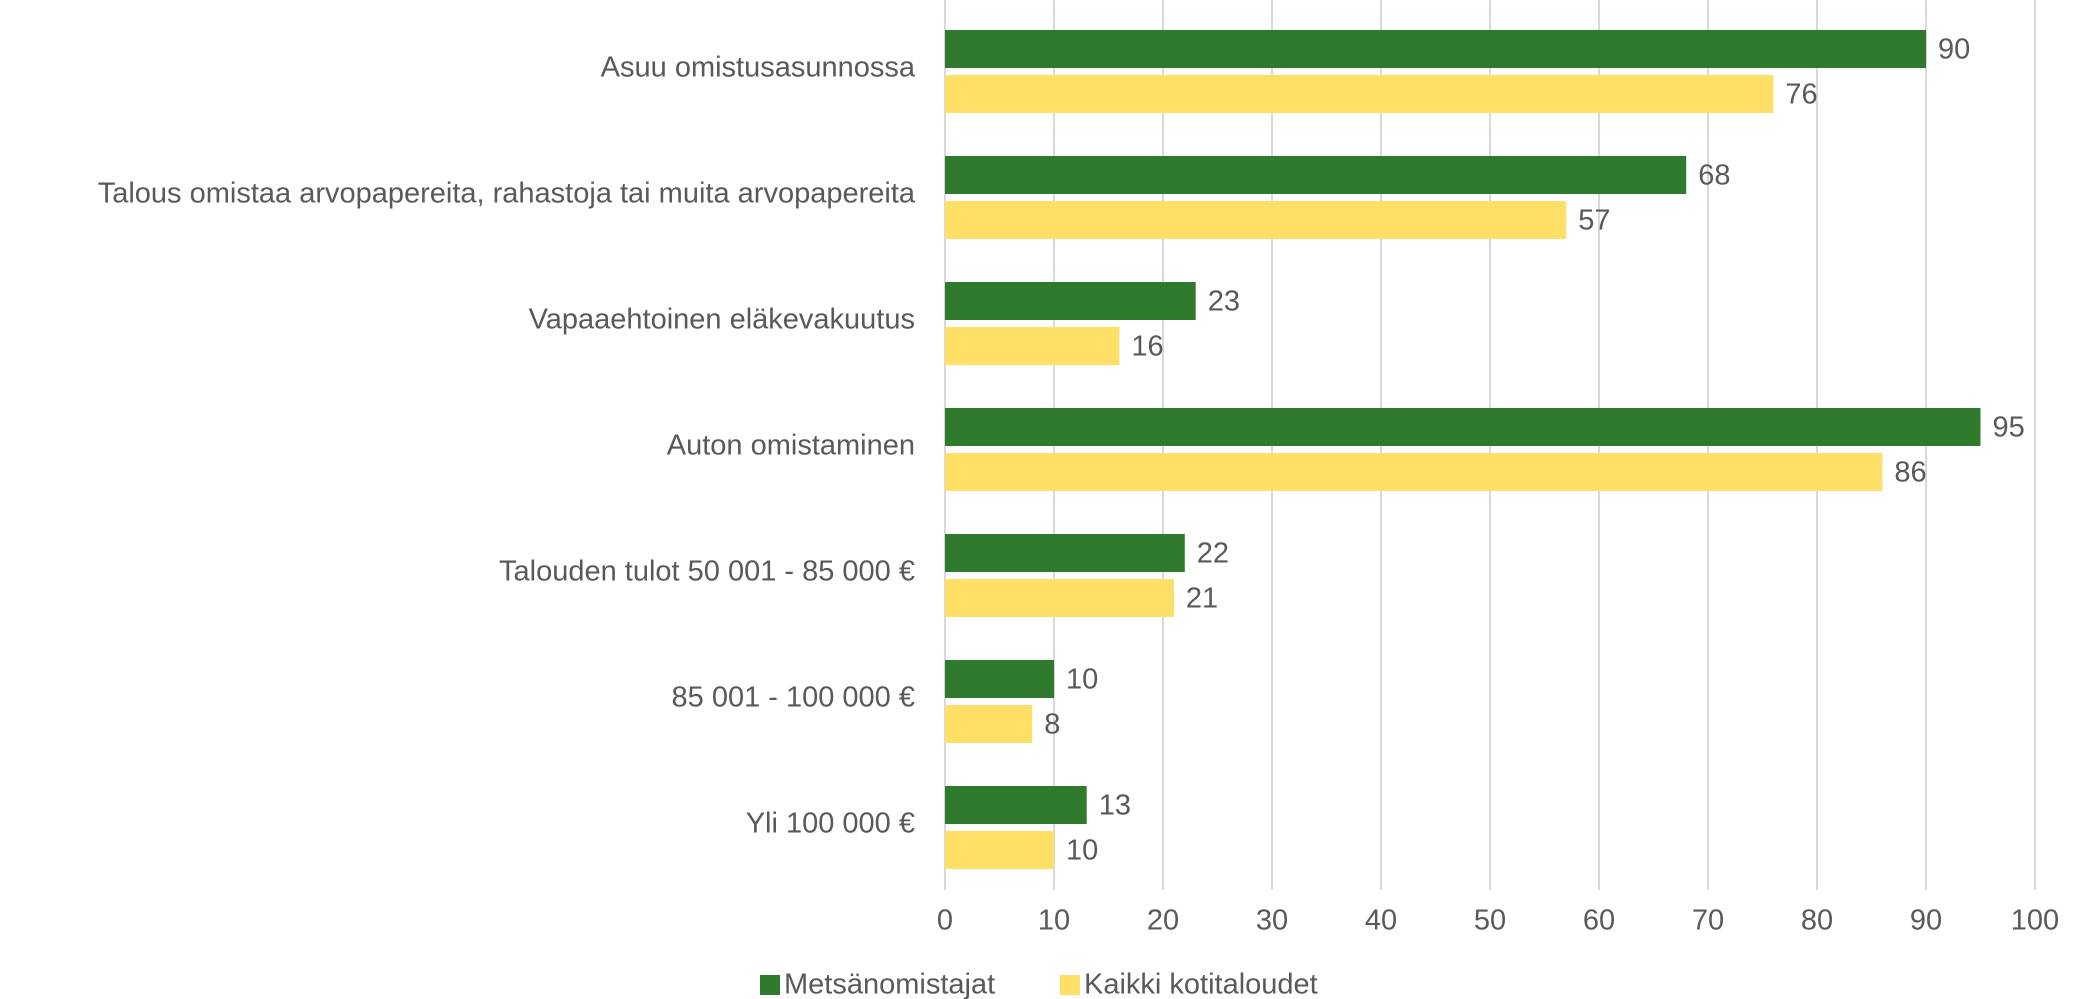  Describe the element at coordinates (1594, 221) in the screenshot. I see `data-label: 57` at that location.